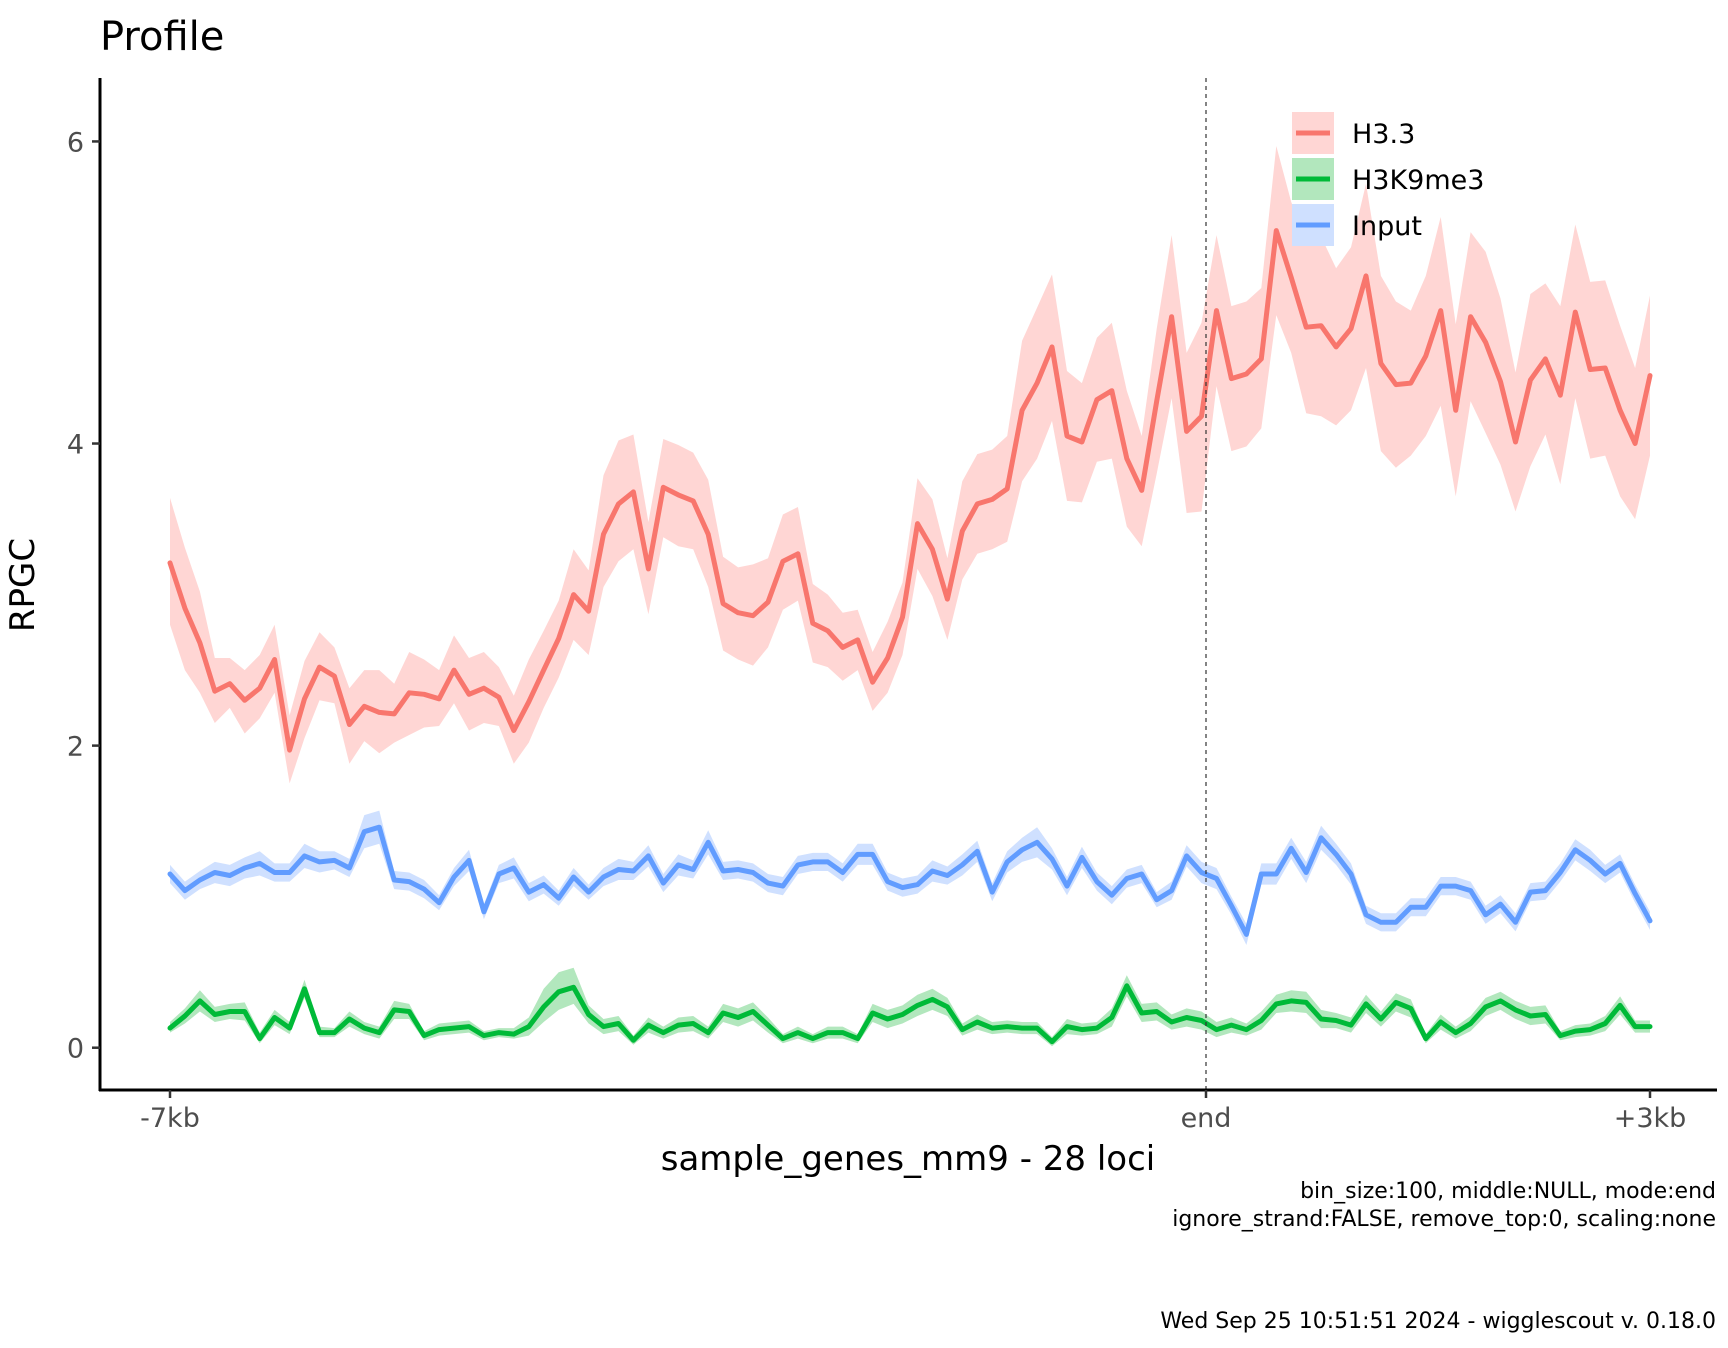 This screenshot has width=1728, height=1348. What do you see at coordinates (1508, 1191) in the screenshot?
I see `caption-line-1: bin_size:100, middle:NULL, mode:end` at bounding box center [1508, 1191].